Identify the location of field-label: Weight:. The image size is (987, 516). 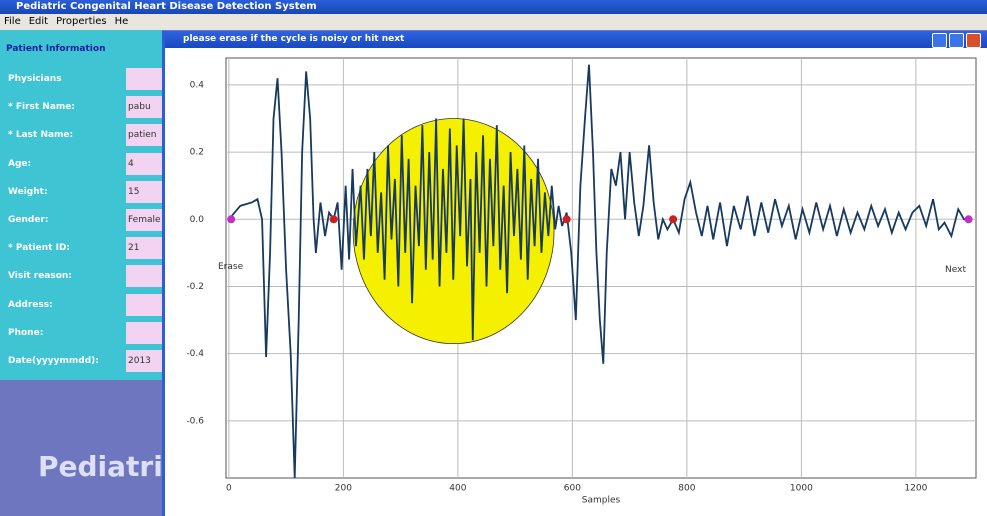
(28, 191).